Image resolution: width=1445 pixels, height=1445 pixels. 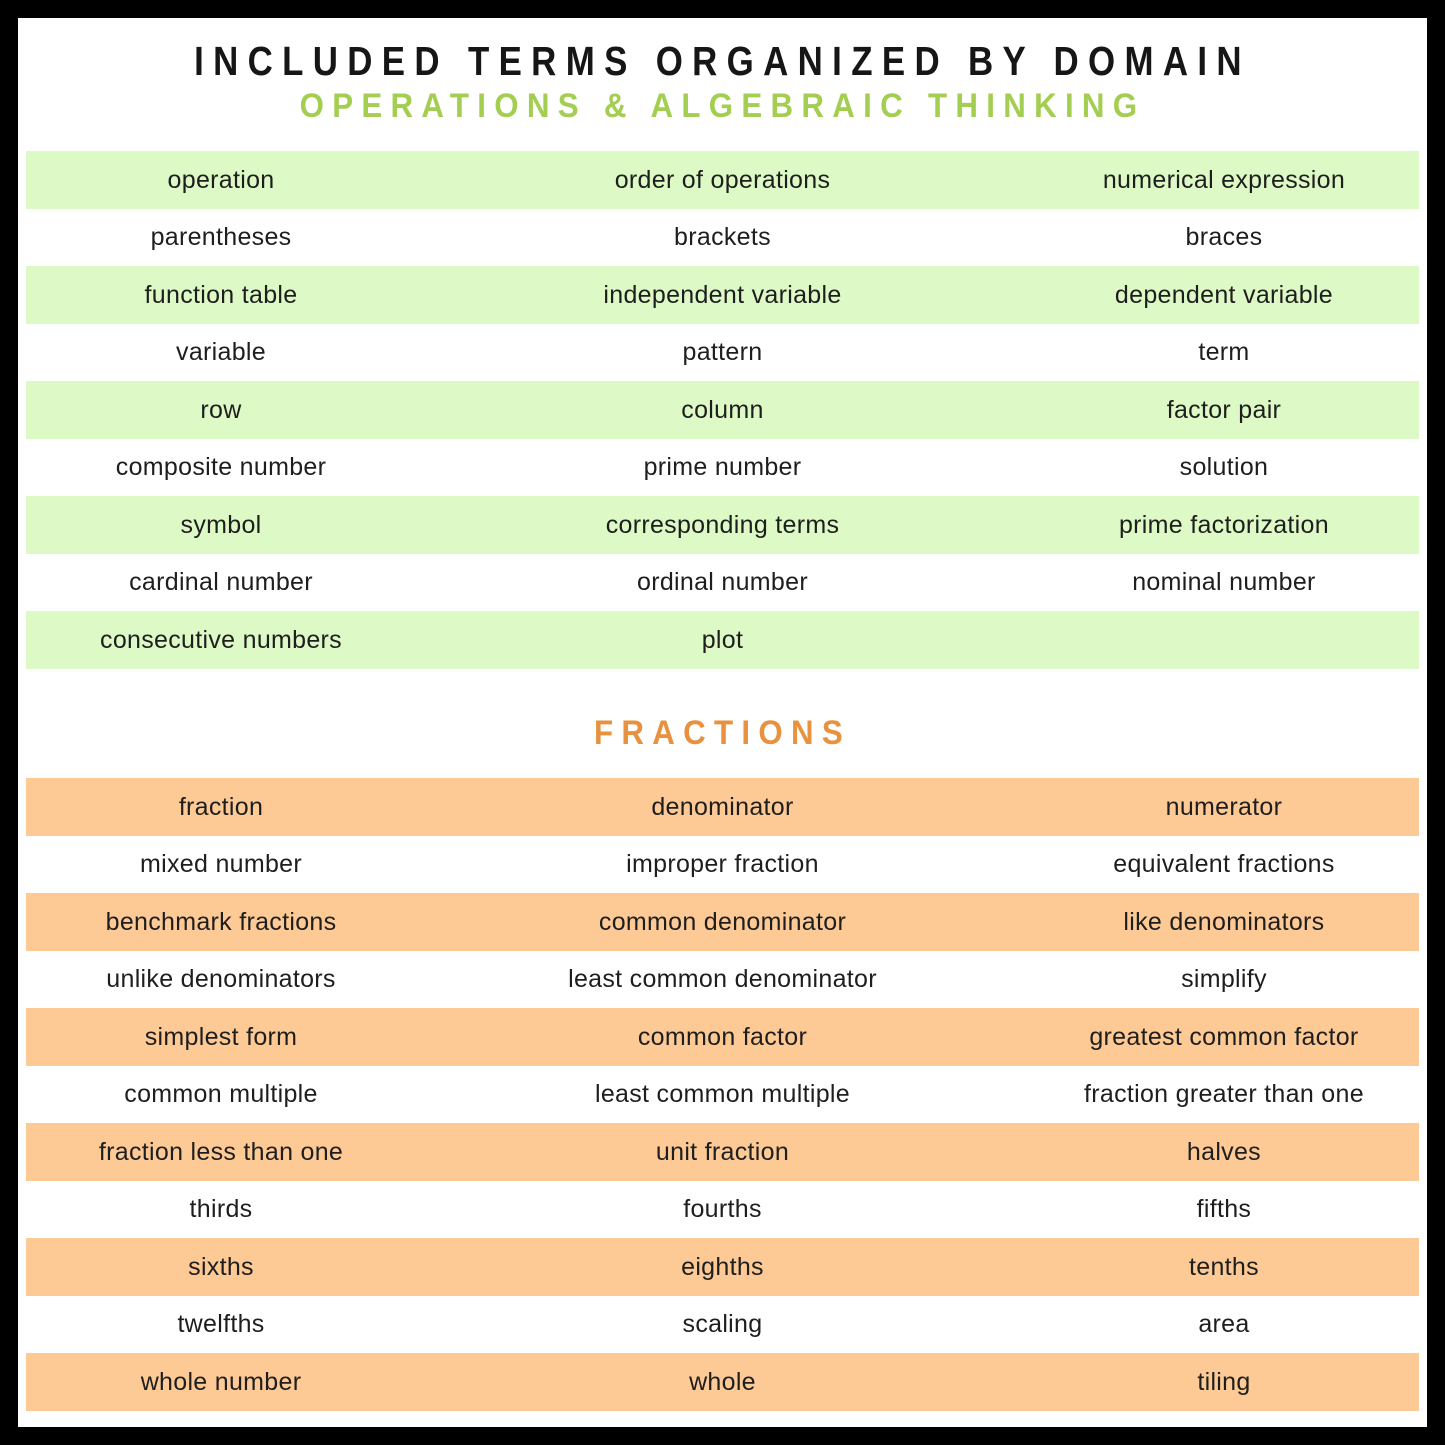 I want to click on term-cell: parentheses, so click(x=221, y=237).